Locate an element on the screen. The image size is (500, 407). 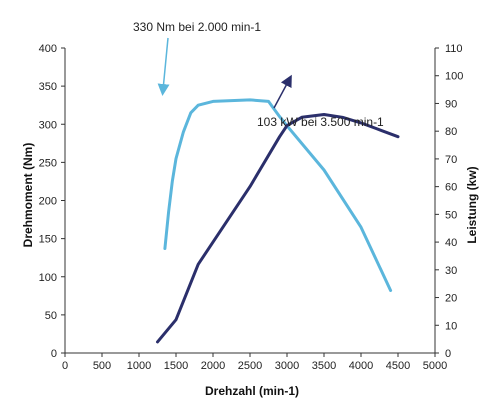
y-left-tick-label: 300 is located at coordinates (48, 125).